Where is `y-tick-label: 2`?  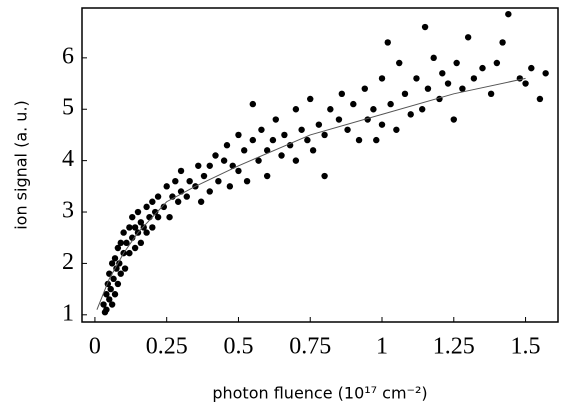 y-tick-label: 2 is located at coordinates (68, 262).